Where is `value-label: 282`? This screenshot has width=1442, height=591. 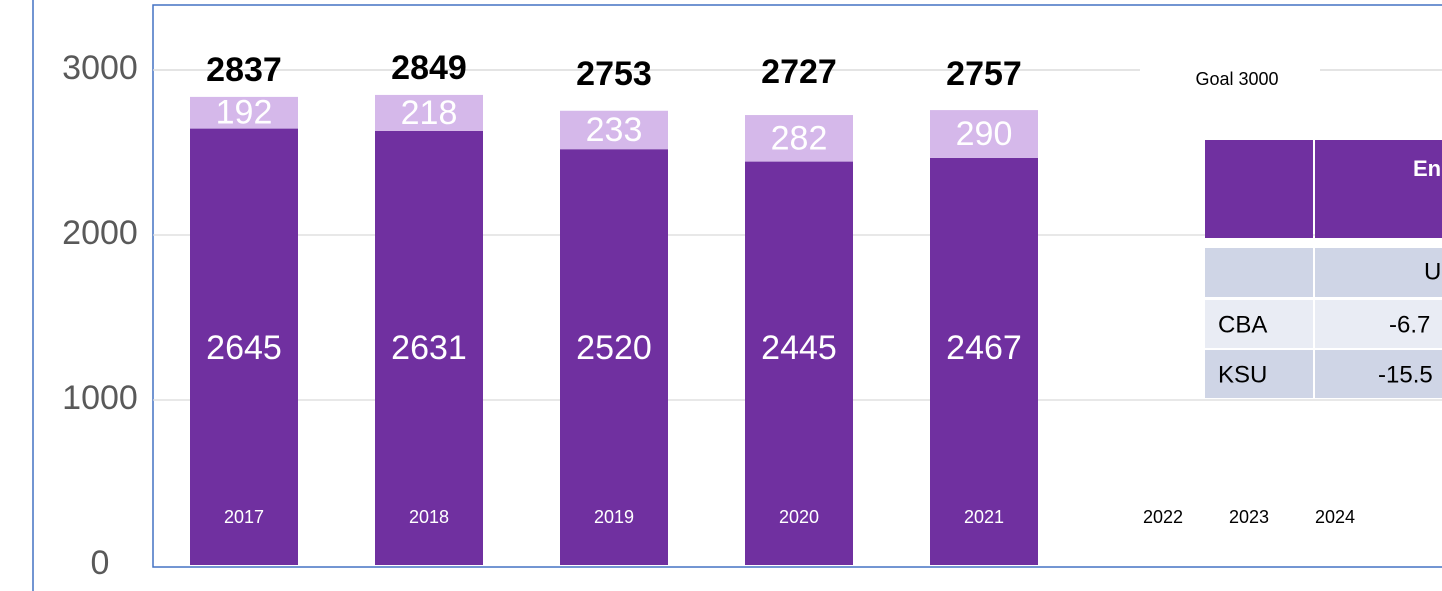 value-label: 282 is located at coordinates (799, 138).